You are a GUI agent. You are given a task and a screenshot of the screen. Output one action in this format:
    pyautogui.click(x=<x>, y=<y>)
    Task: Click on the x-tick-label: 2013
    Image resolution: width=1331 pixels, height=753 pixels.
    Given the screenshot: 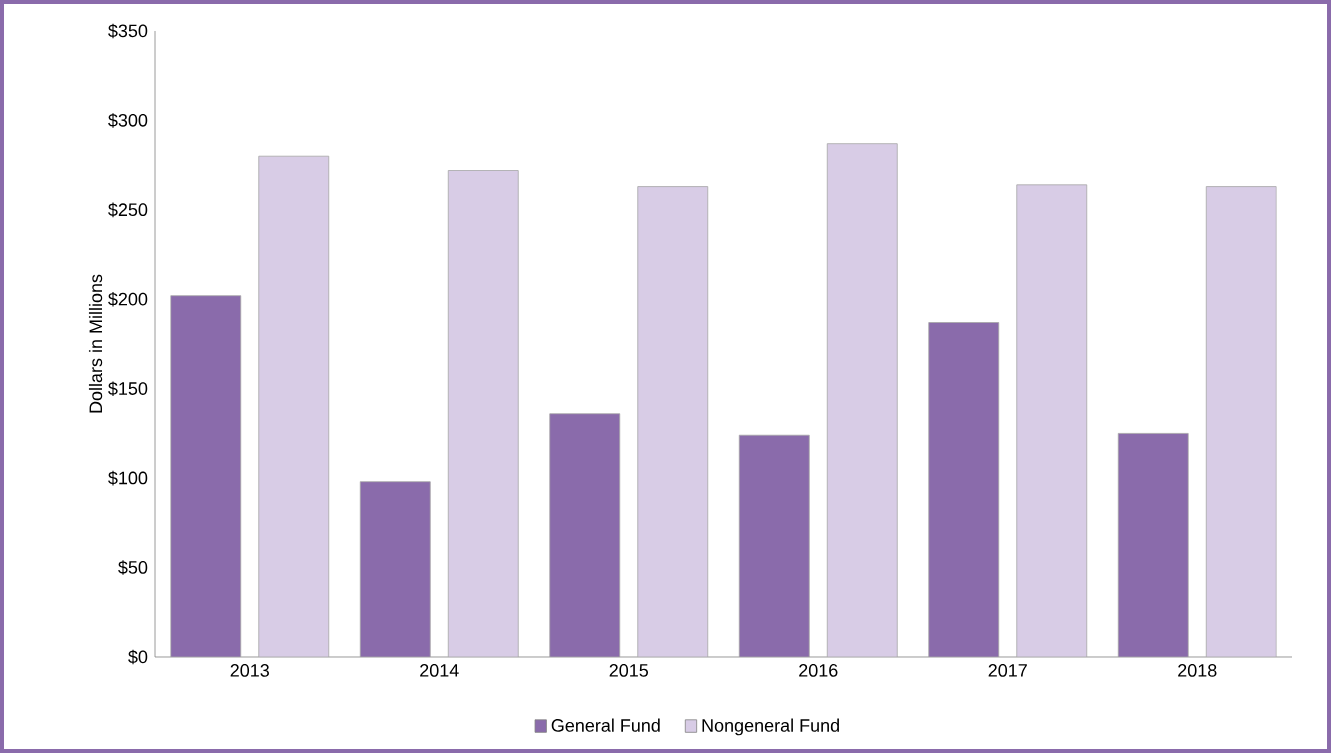 What is the action you would take?
    pyautogui.click(x=249, y=670)
    